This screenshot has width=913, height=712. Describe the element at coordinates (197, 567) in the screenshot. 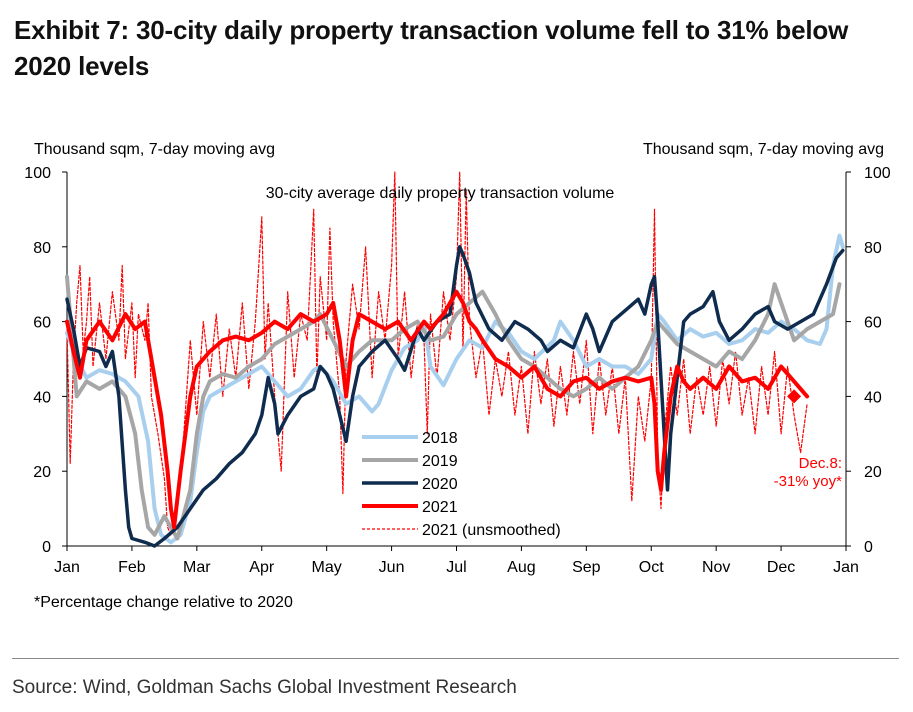

I see `x-tick-label: Mar` at that location.